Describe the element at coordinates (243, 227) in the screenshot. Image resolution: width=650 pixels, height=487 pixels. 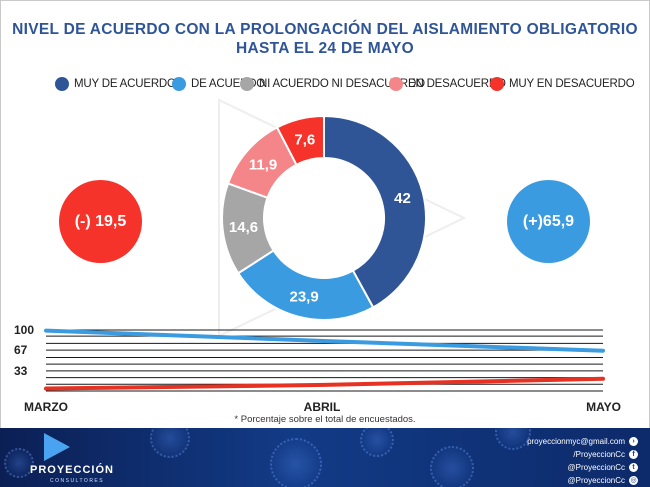
I see `slice-value-label: 14,6` at that location.